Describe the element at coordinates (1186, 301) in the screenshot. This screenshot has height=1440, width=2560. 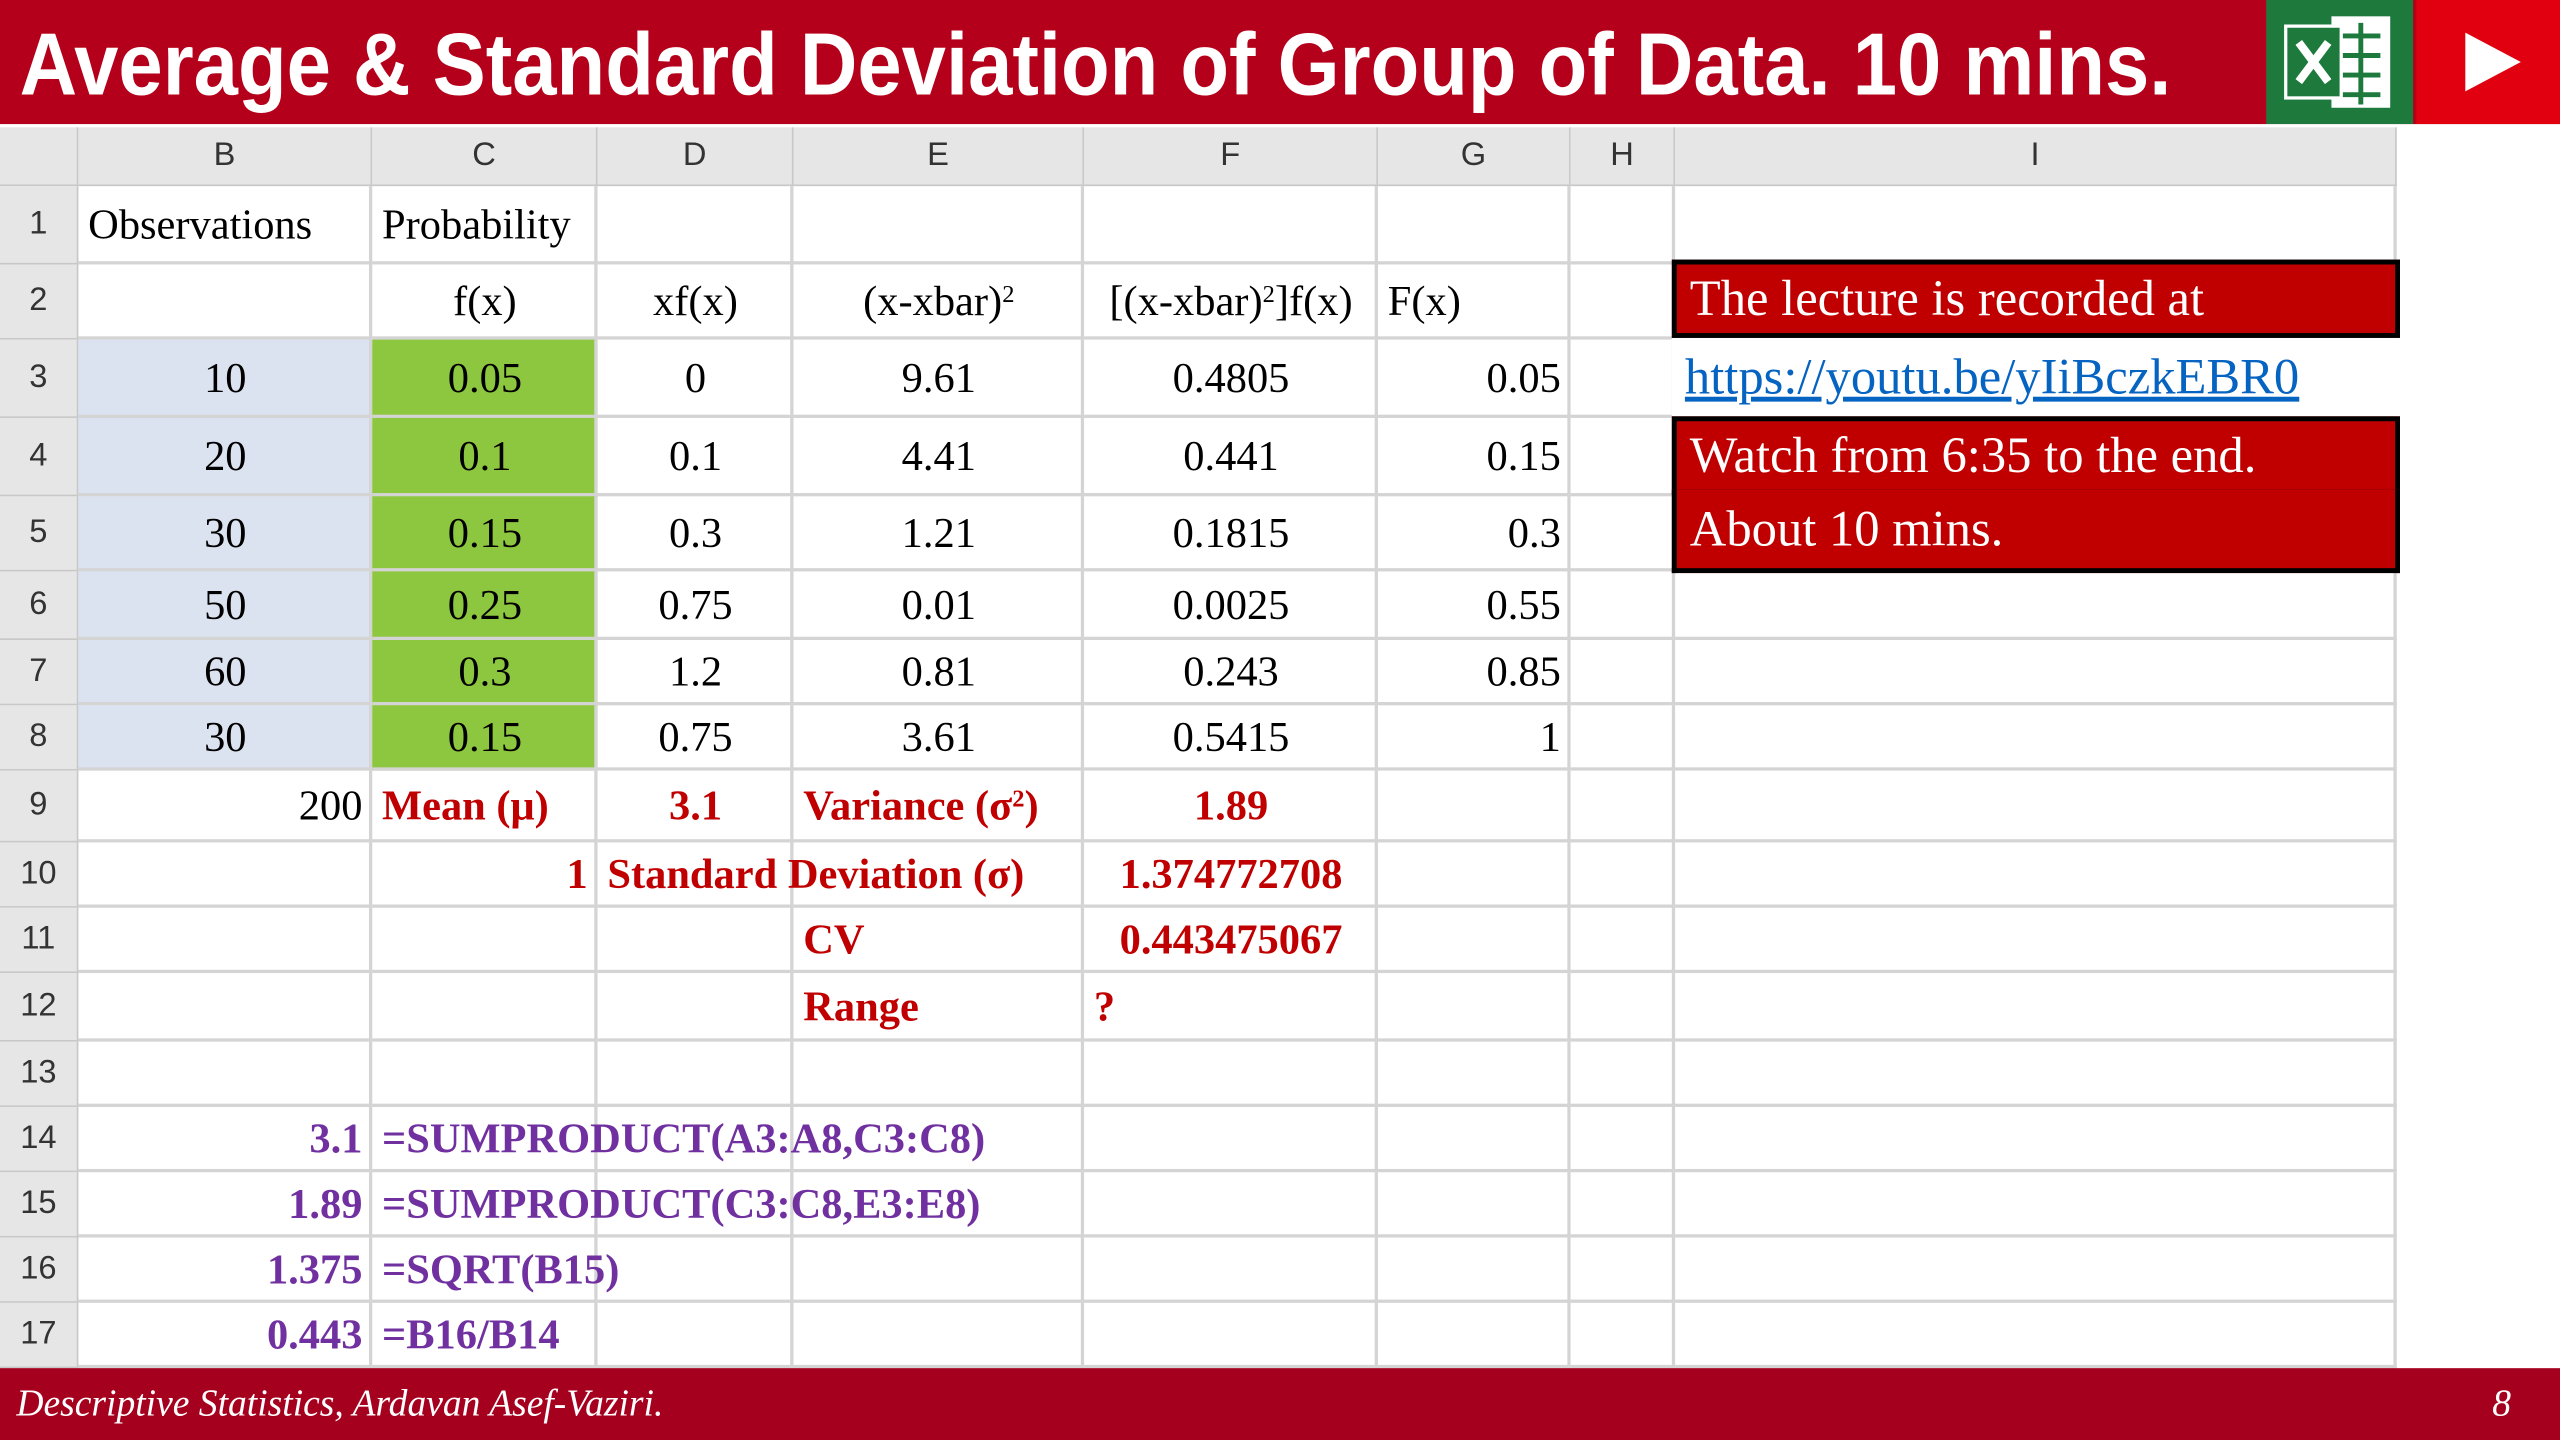
I see `cell-text: [(x-xbar)` at that location.